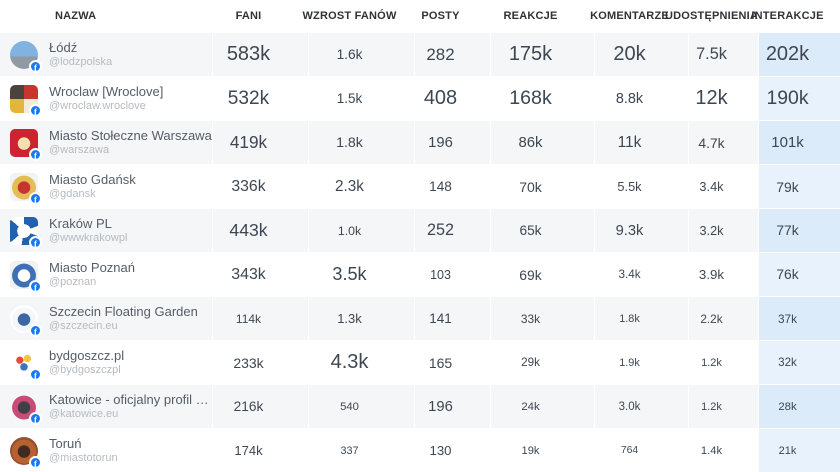 The width and height of the screenshot is (840, 472). Describe the element at coordinates (26, 144) in the screenshot. I see `warszawa-page-avatar: f` at that location.